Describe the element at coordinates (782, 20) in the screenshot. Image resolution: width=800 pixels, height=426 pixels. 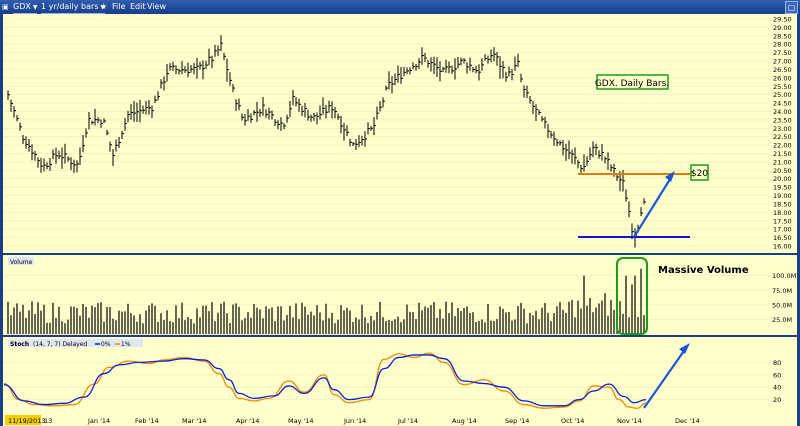
I see `price-tick-label: 29.50` at that location.